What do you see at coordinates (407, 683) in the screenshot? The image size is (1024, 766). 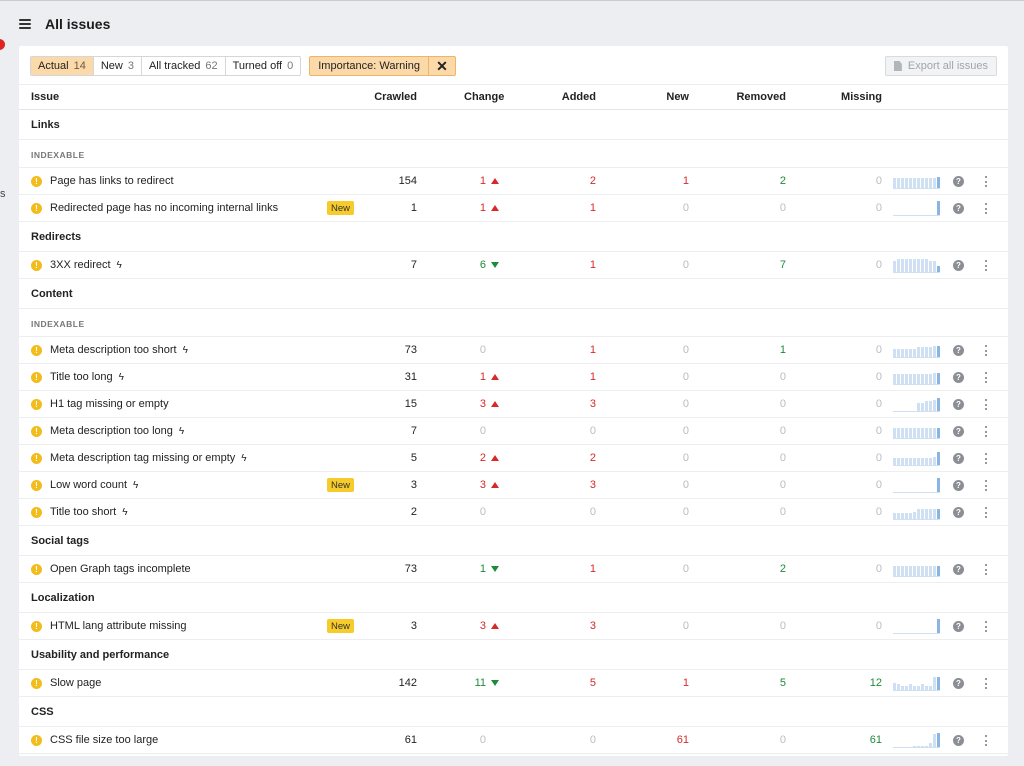 I see `crawled-value: 142` at bounding box center [407, 683].